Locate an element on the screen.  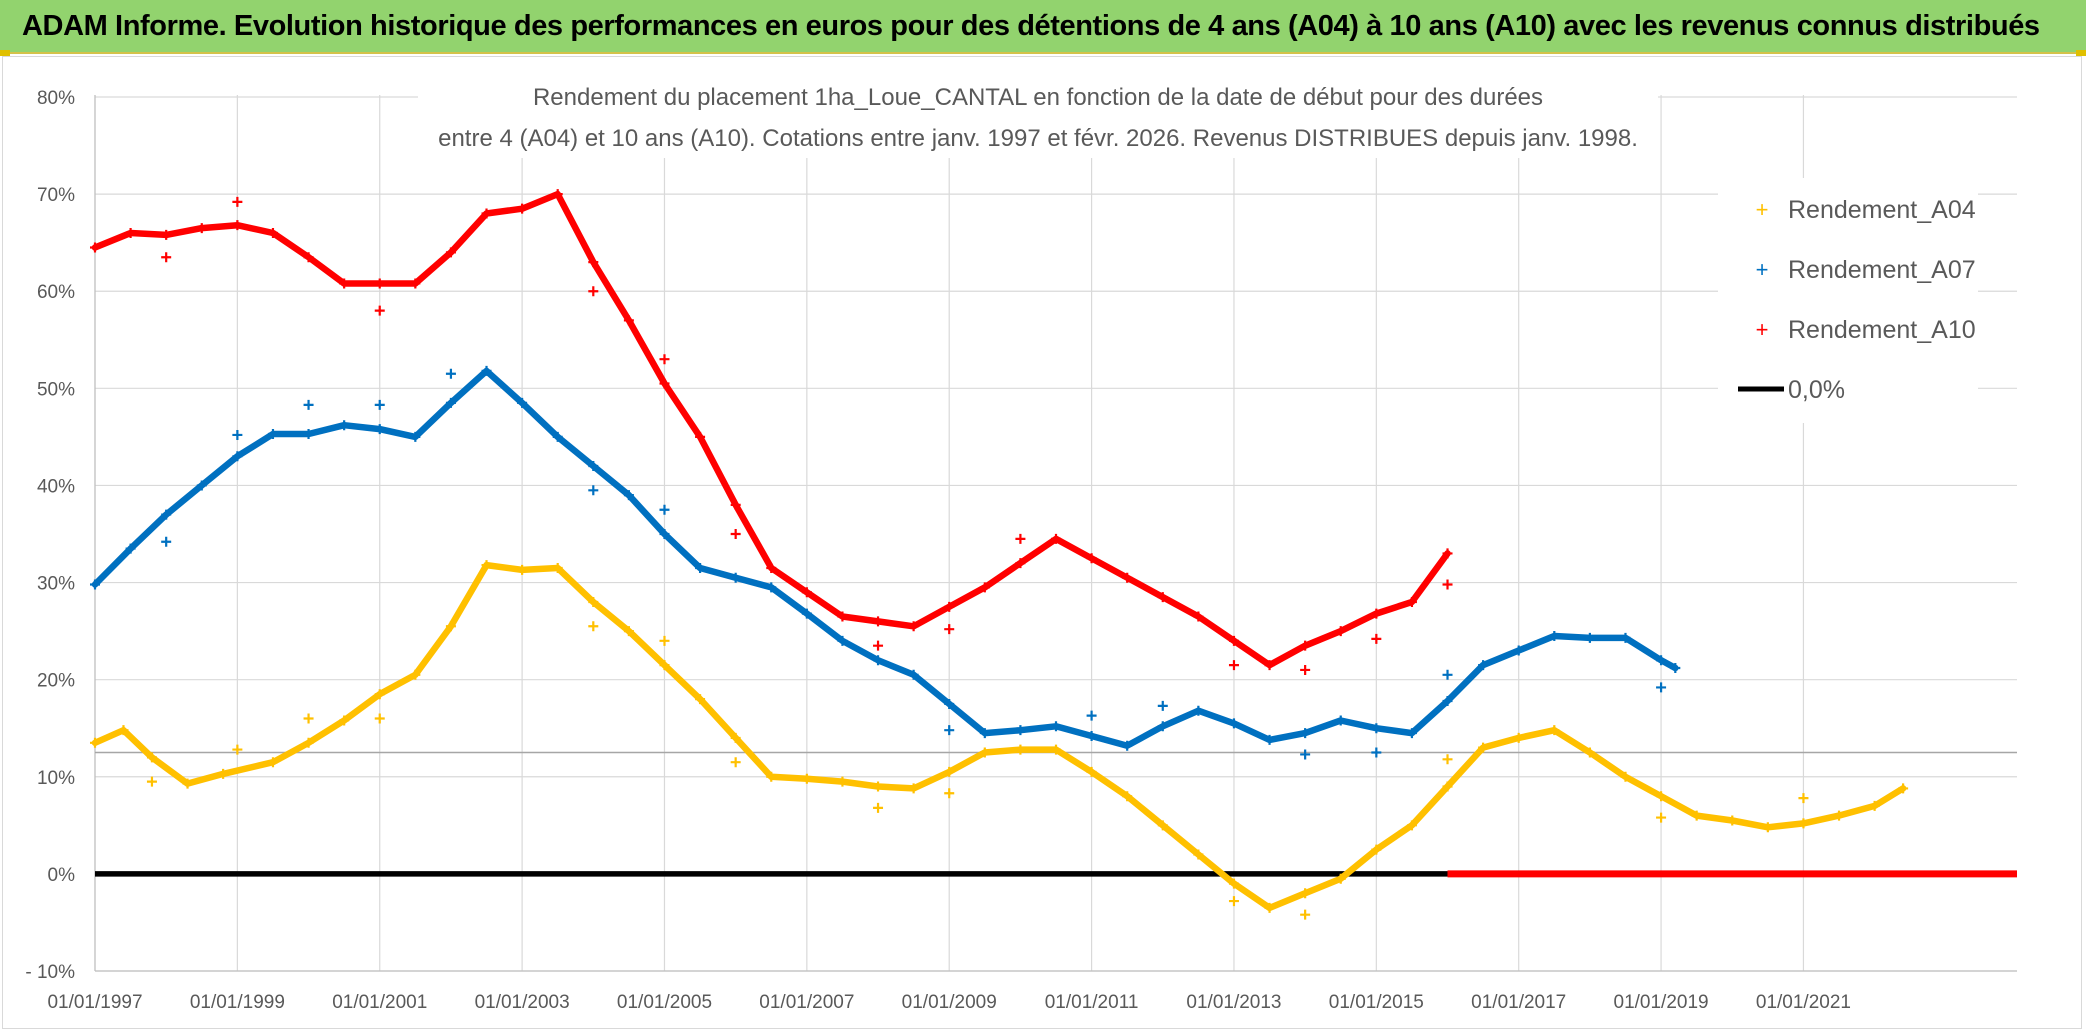
legend-marker-a04: + is located at coordinates (1762, 209).